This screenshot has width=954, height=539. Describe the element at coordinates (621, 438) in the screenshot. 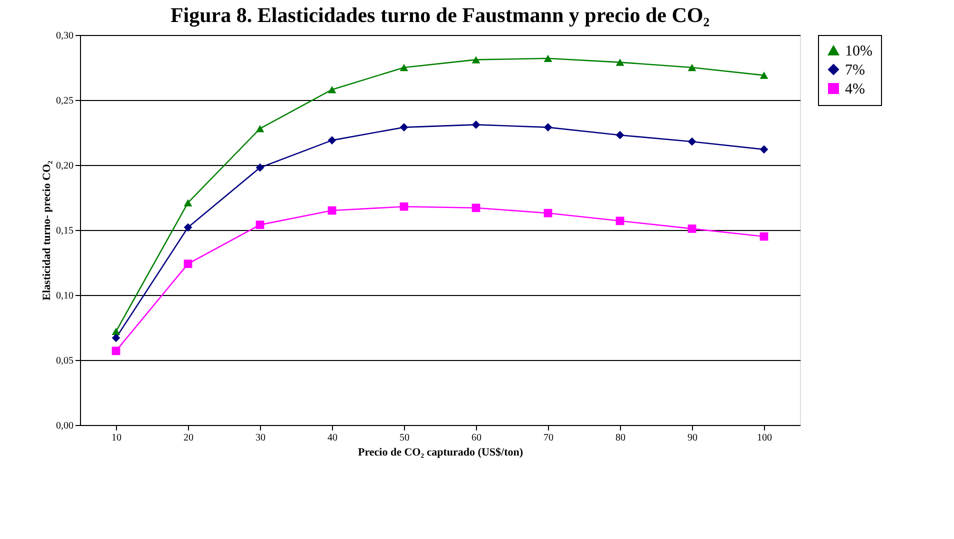

I see `x-tick-label: 80` at that location.